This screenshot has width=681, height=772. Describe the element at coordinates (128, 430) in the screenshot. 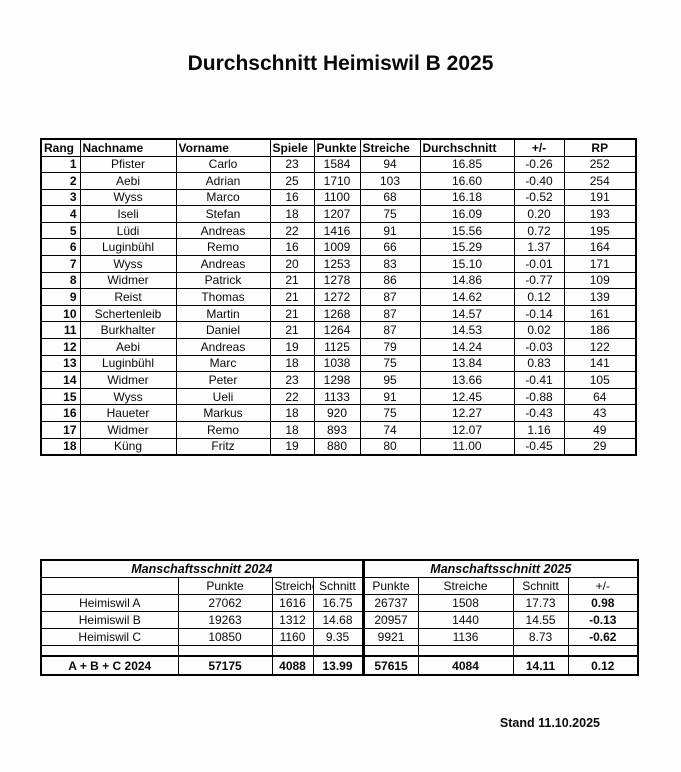

I see `data-cell: Widmer` at that location.